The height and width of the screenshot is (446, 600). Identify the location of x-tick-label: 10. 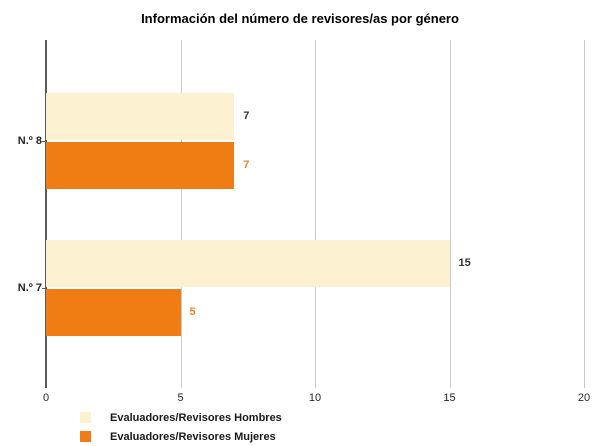
(315, 398).